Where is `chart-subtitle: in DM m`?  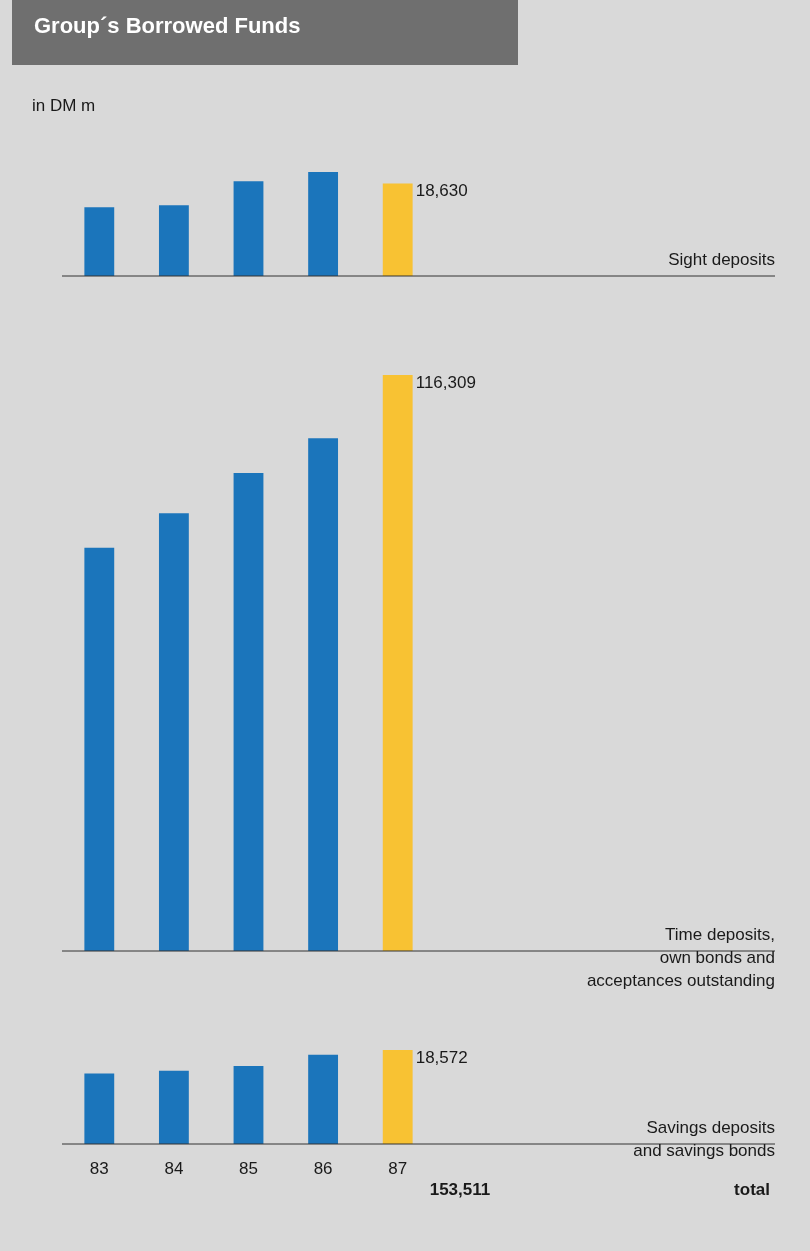
chart-subtitle: in DM m is located at coordinates (64, 106).